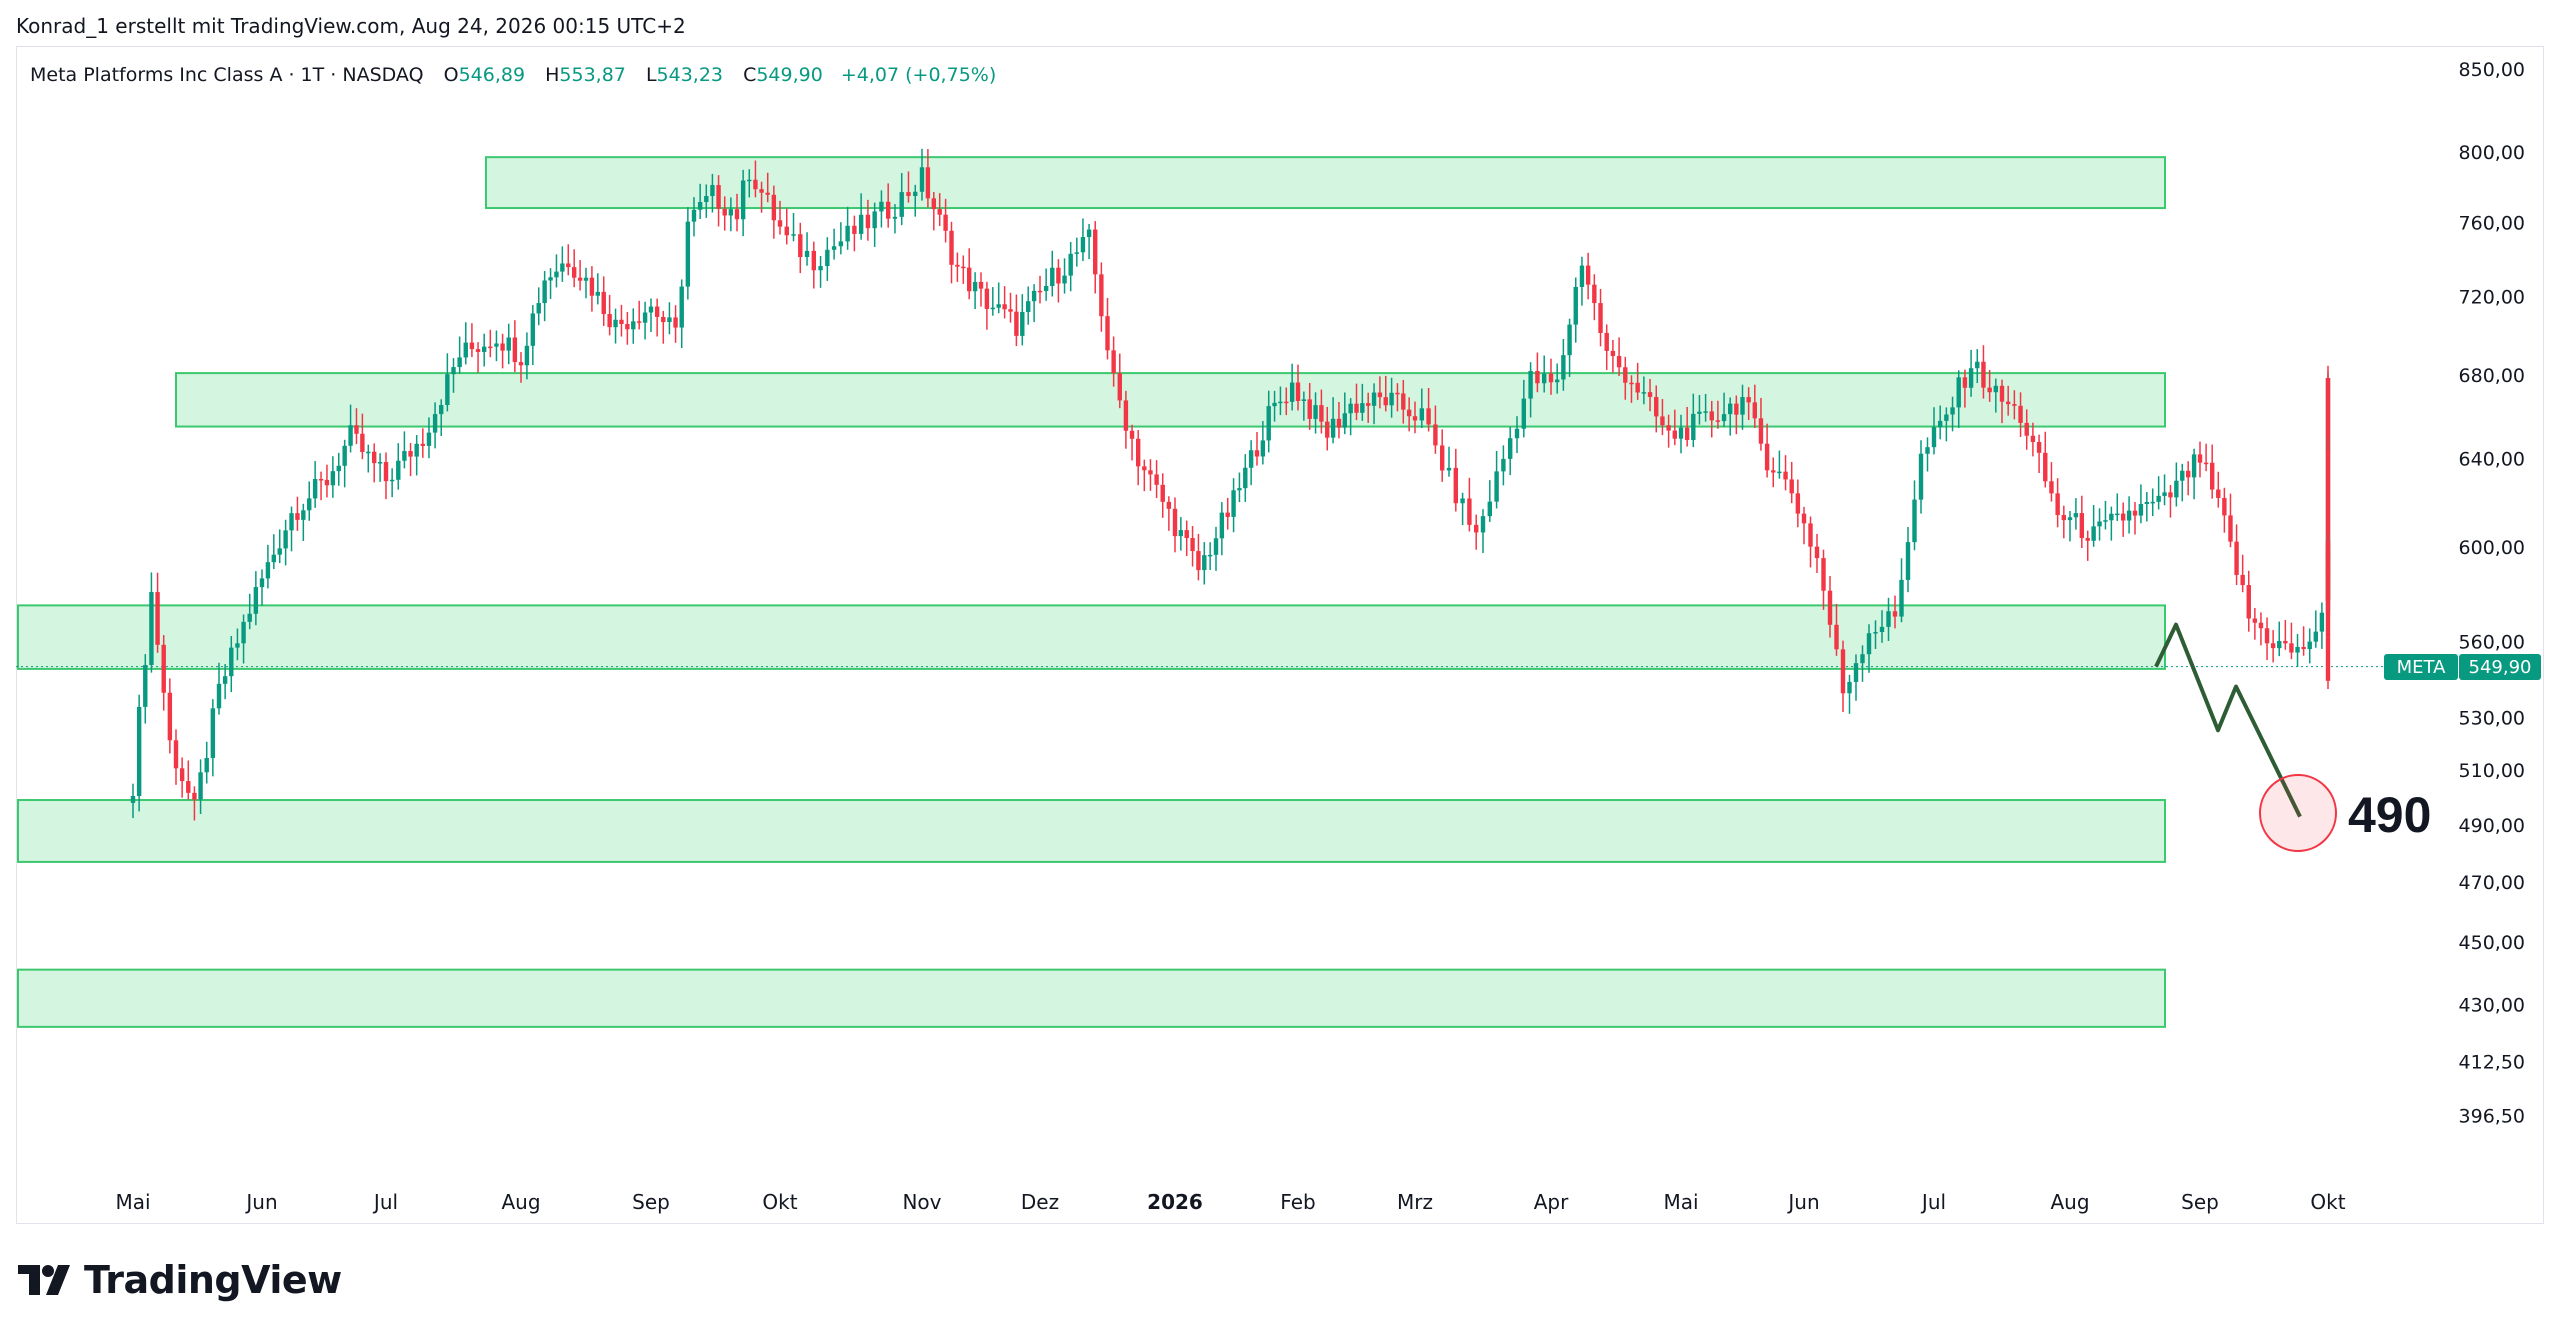 The height and width of the screenshot is (1333, 2560). What do you see at coordinates (690, 75) in the screenshot?
I see `legend-low-value: 543,23` at bounding box center [690, 75].